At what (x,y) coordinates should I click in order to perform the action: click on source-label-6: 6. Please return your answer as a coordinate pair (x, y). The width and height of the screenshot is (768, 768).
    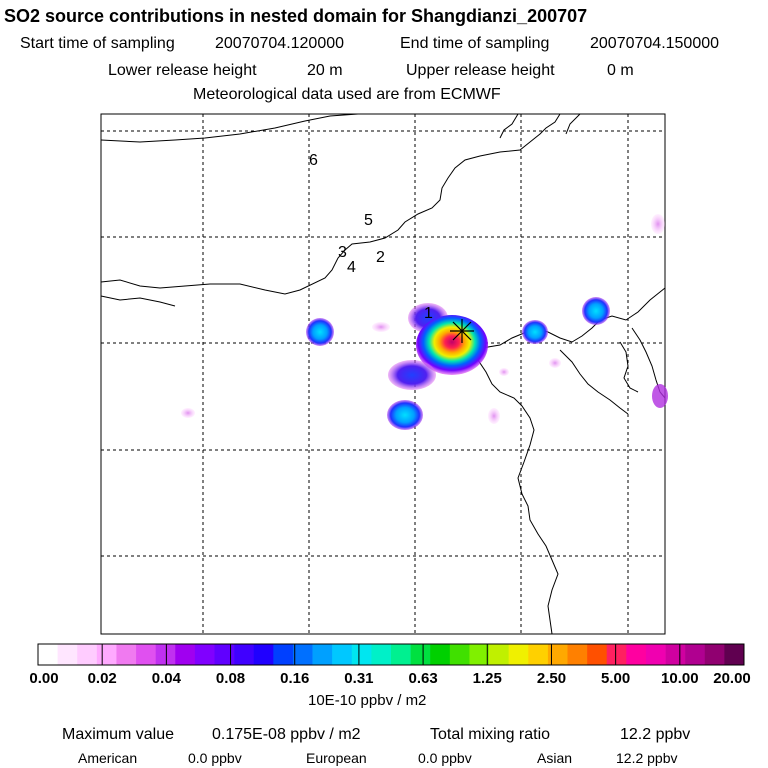
    Looking at the image, I should click on (313, 160).